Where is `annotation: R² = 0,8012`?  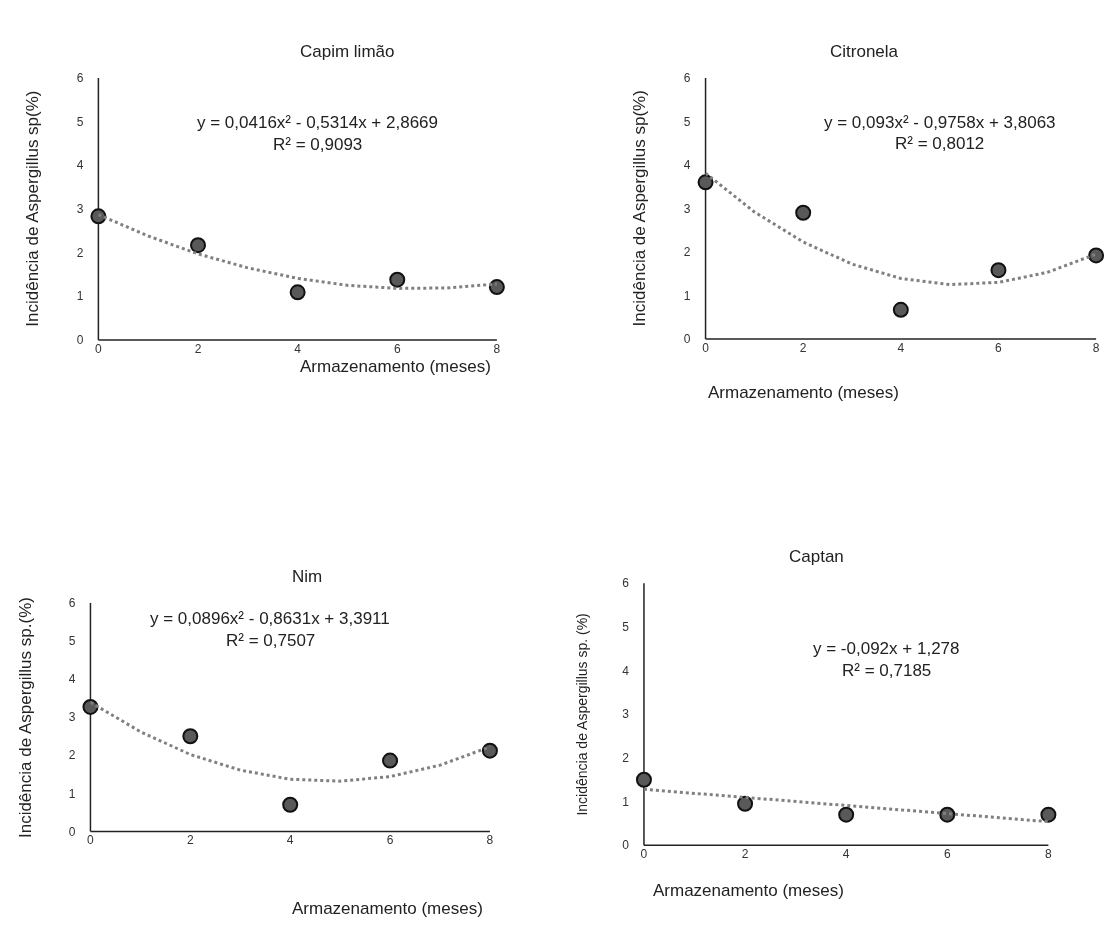 annotation: R² = 0,8012 is located at coordinates (940, 143).